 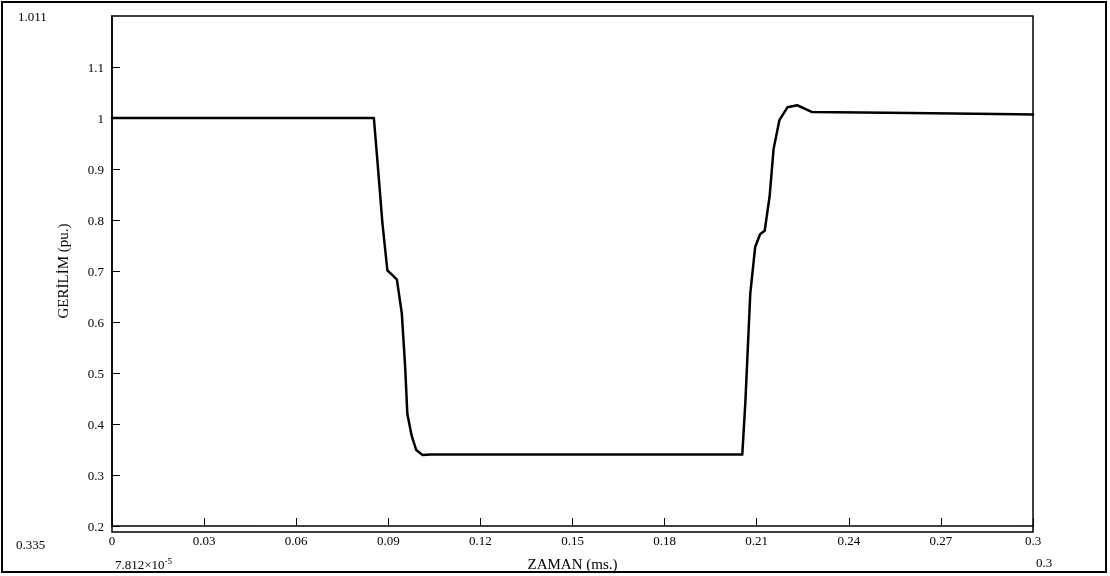 I want to click on x-tick-label: 0.03, so click(x=204, y=540).